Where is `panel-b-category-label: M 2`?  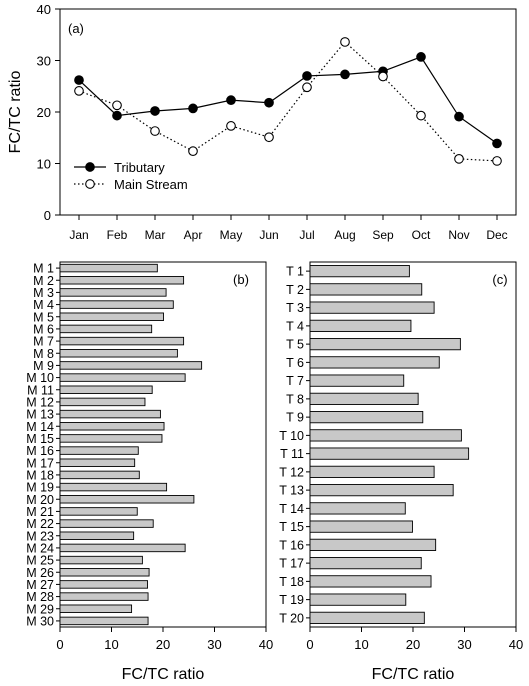 panel-b-category-label: M 2 is located at coordinates (43, 281).